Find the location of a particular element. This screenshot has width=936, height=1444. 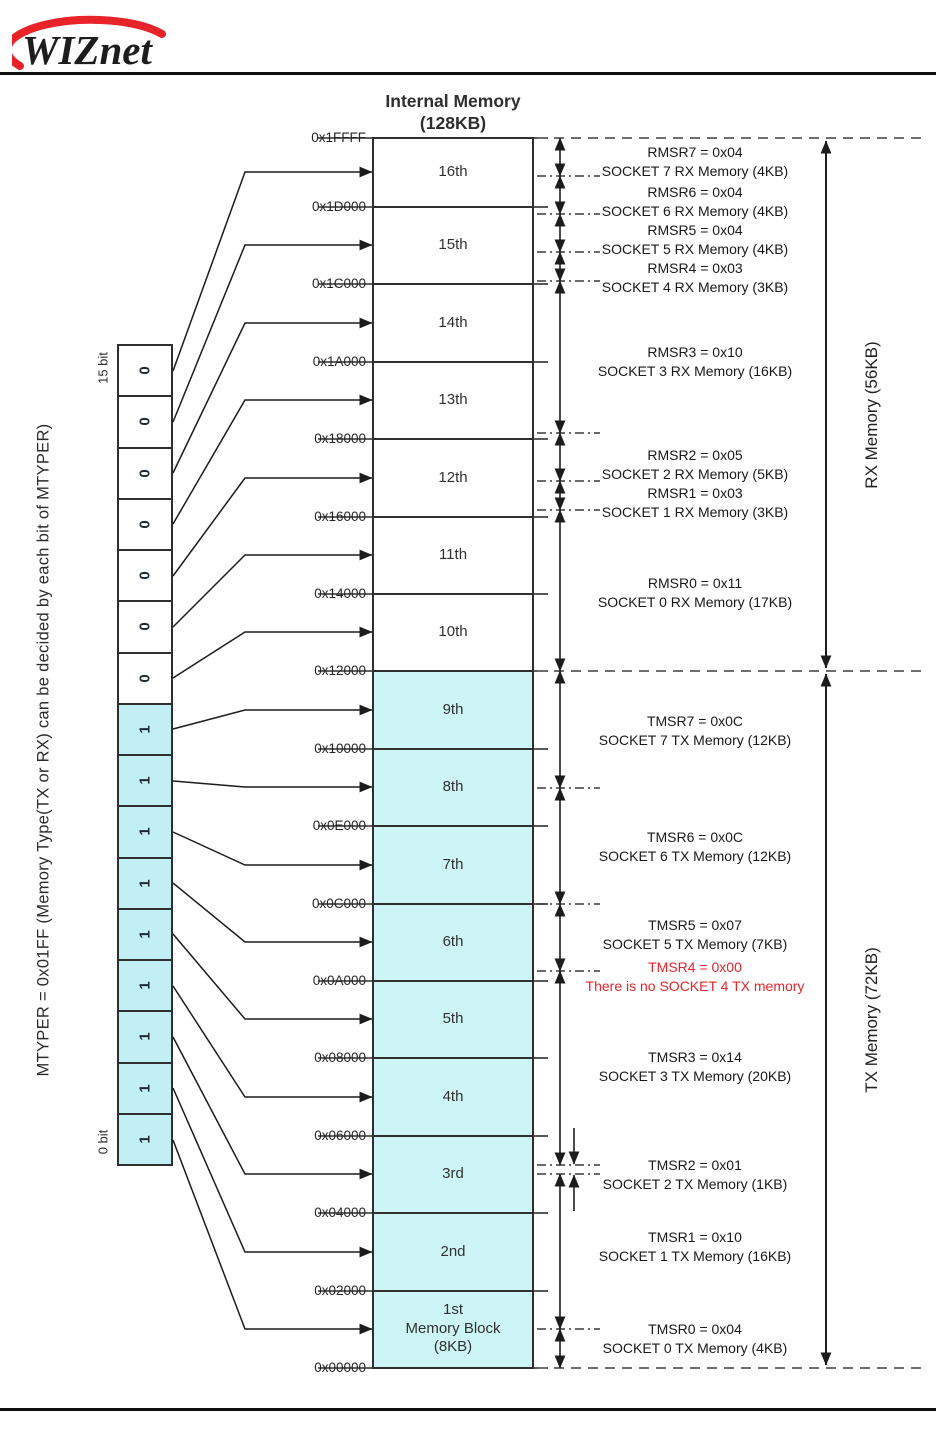

mtyper-bit-6: 1 is located at coordinates (145, 831).